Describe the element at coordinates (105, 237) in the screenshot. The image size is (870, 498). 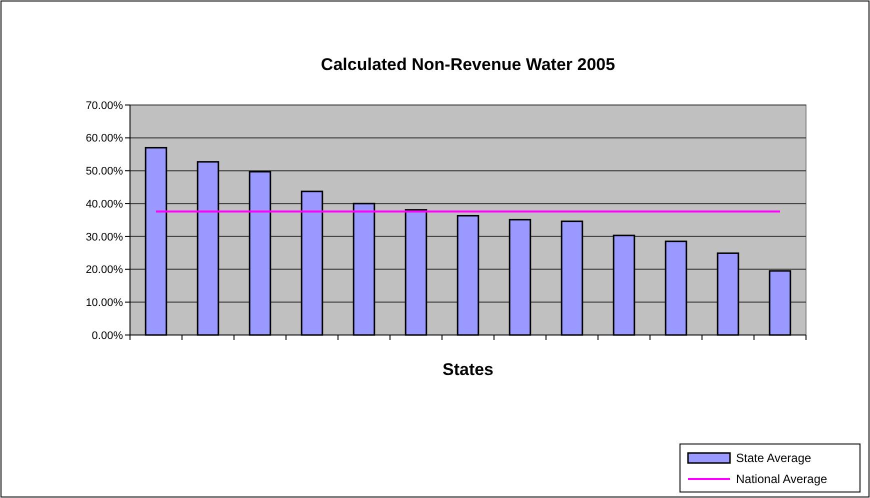
I see `y-tick-label: 30.00%` at that location.